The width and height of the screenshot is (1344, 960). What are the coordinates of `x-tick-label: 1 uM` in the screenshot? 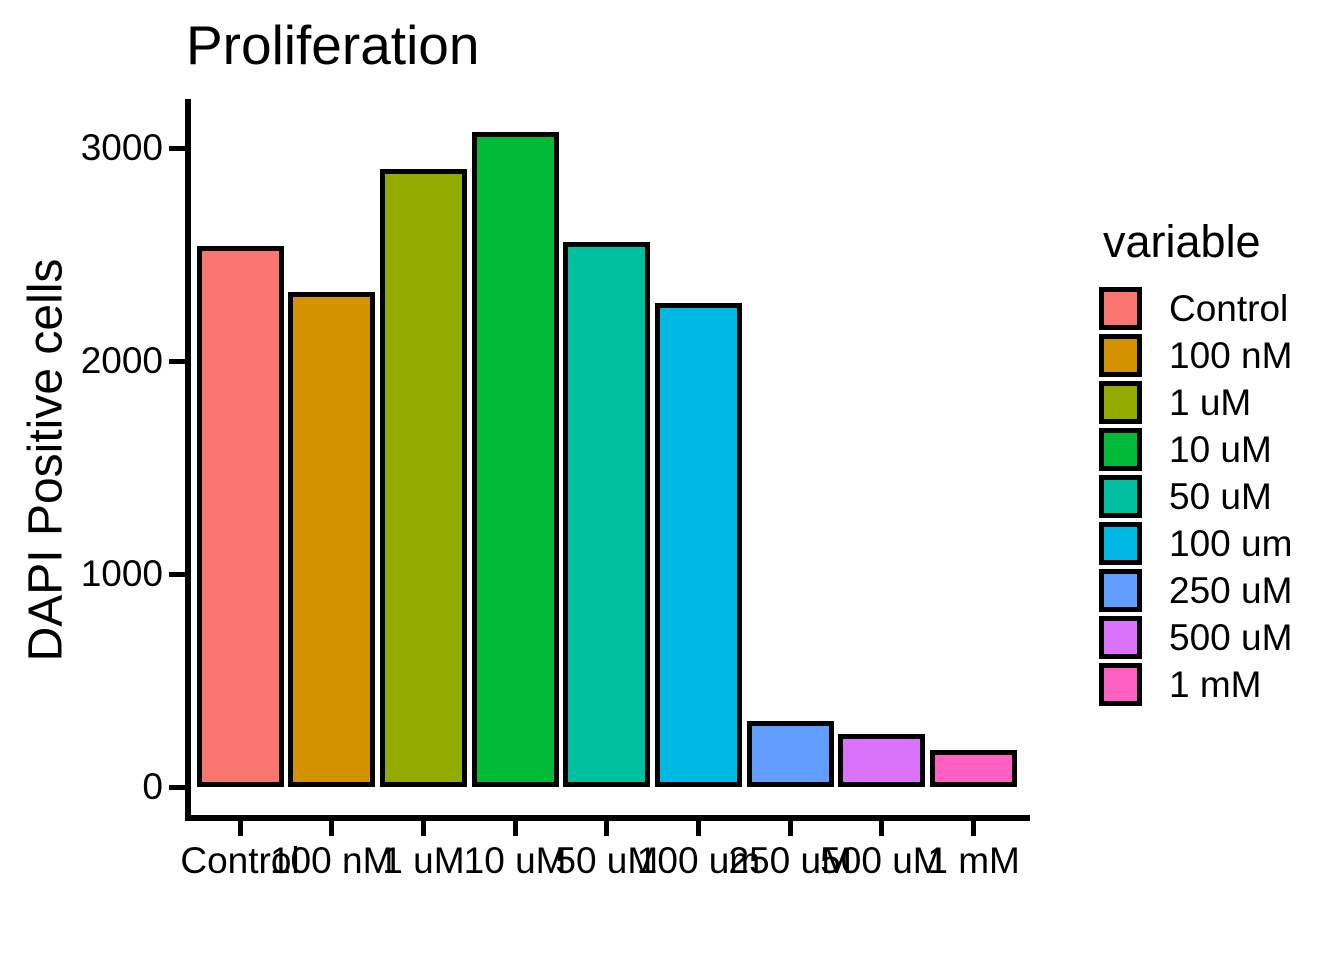 It's located at (423, 860).